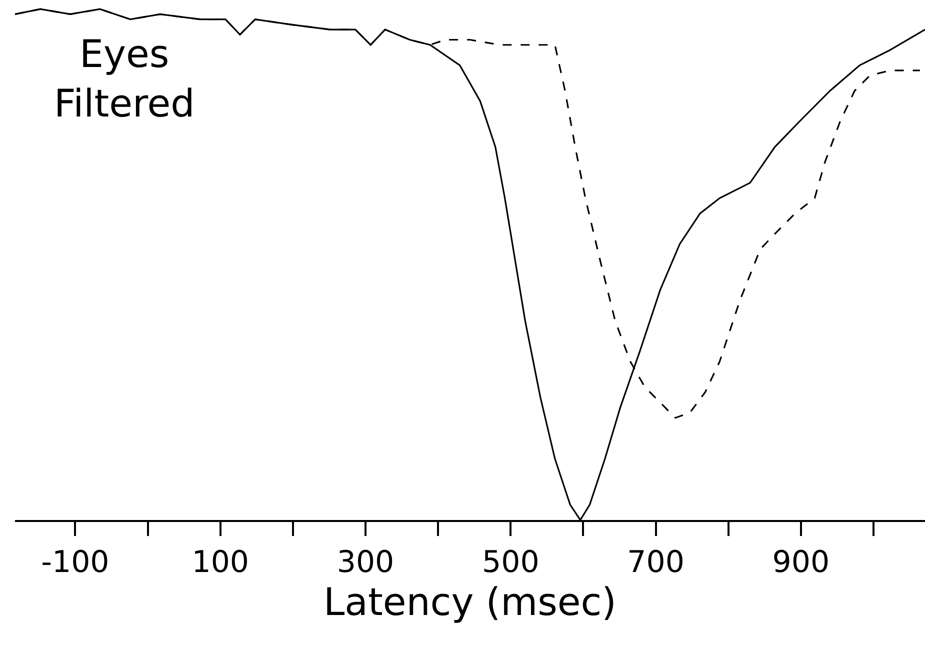 The height and width of the screenshot is (651, 925). Describe the element at coordinates (75, 562) in the screenshot. I see `x-tick-label: -100` at that location.